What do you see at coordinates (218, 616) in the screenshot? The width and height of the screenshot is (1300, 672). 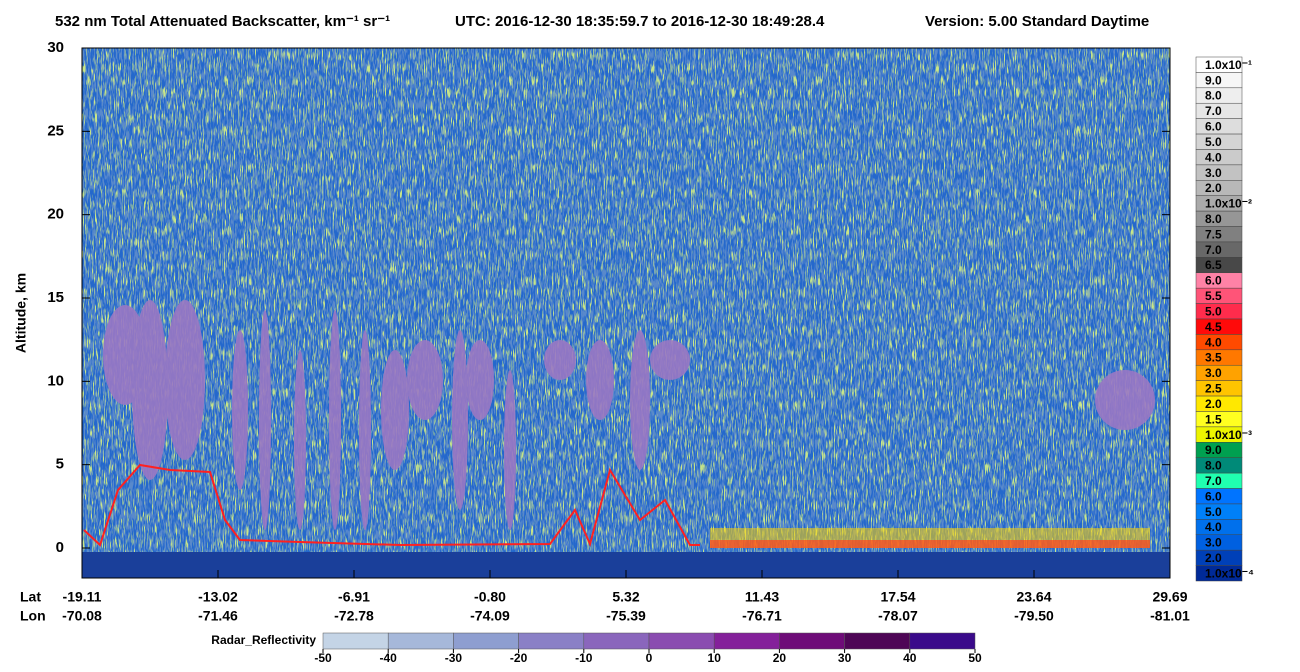 I see `lon-tick-label: -71.46` at bounding box center [218, 616].